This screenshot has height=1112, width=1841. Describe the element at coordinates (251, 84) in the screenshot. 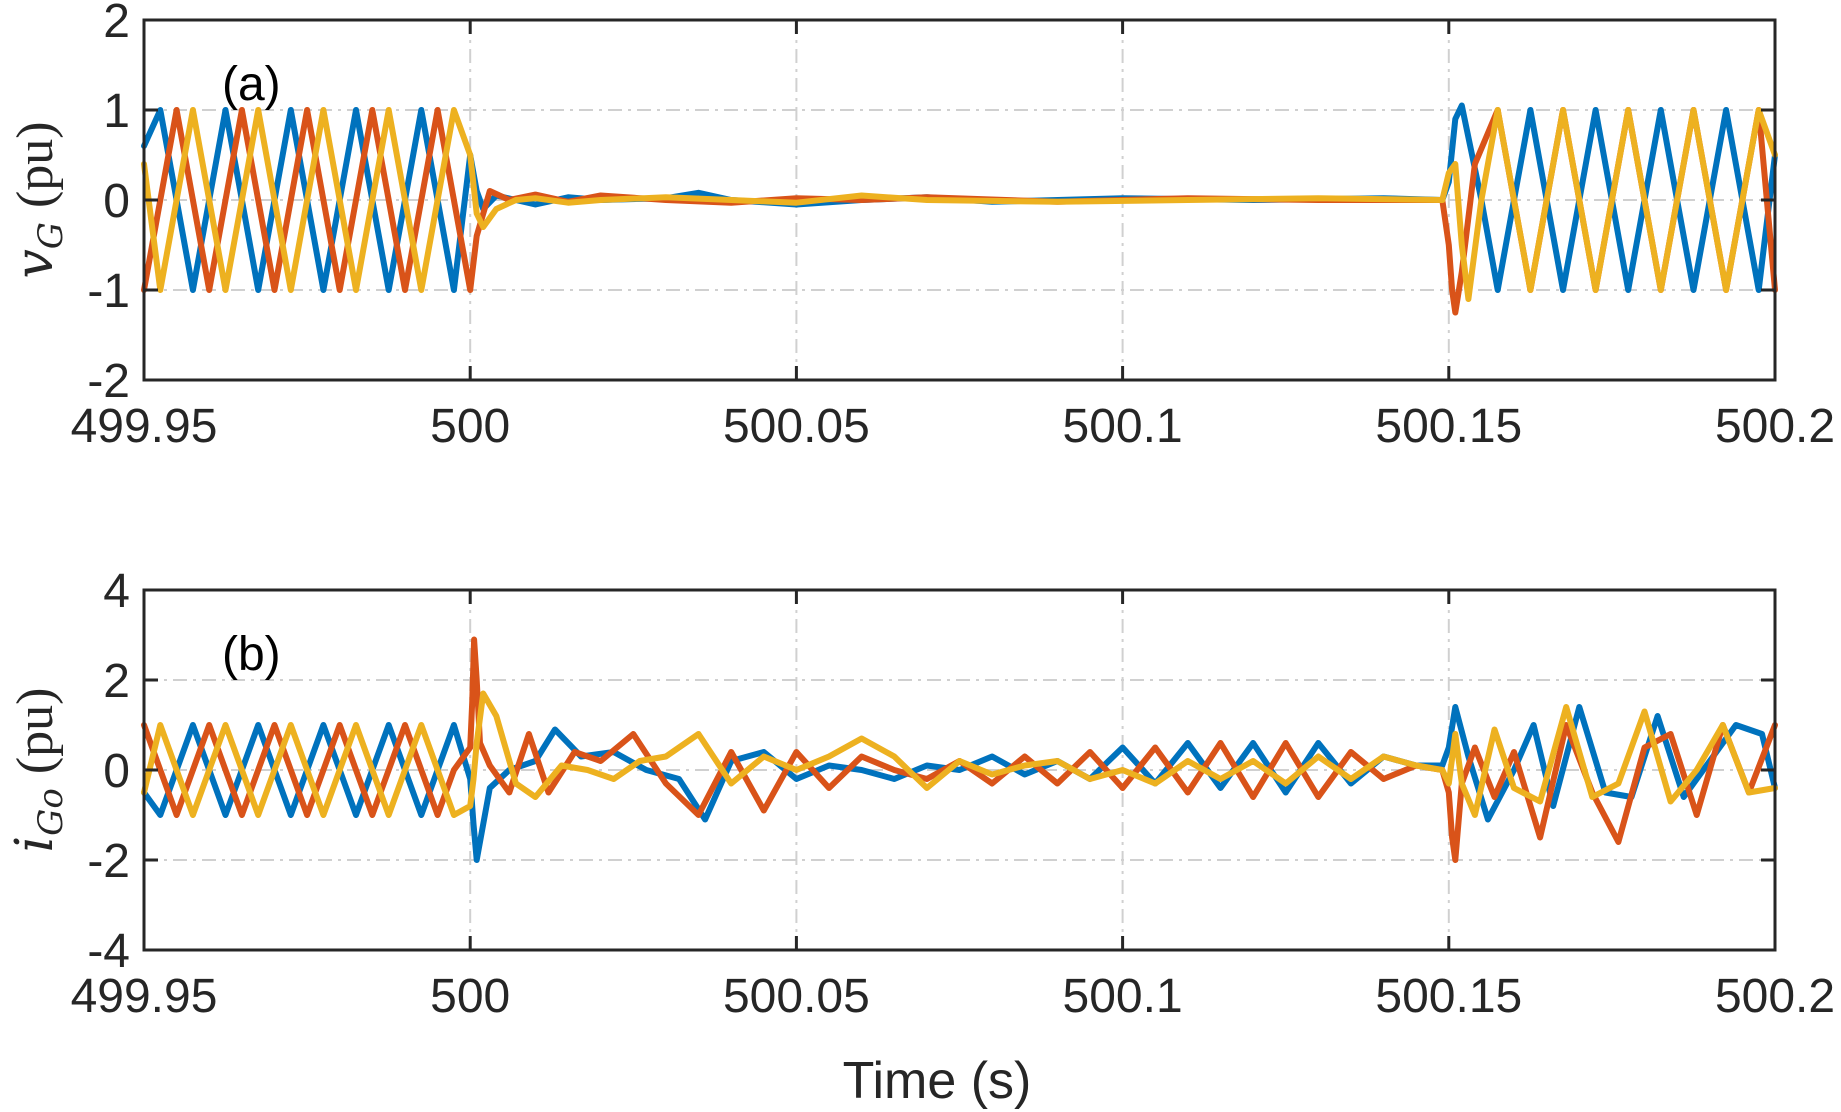

I see `panel-label: (a)` at that location.